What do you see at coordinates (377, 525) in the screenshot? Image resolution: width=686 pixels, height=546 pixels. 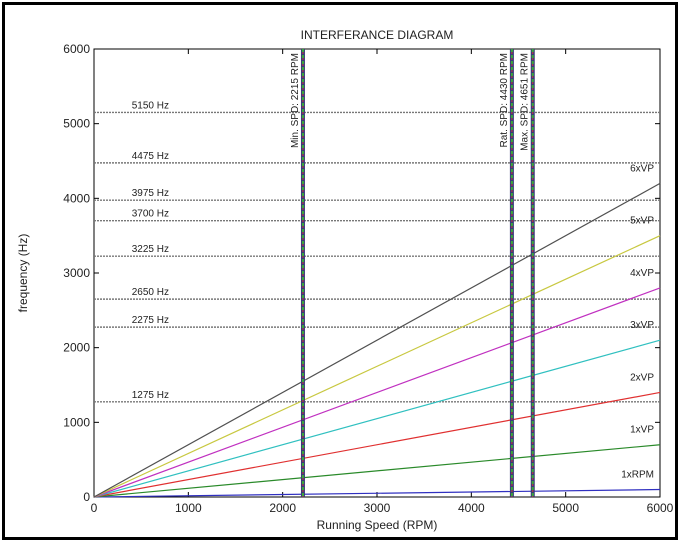 I see `x-axis-label: Running Speed (RPM)` at bounding box center [377, 525].